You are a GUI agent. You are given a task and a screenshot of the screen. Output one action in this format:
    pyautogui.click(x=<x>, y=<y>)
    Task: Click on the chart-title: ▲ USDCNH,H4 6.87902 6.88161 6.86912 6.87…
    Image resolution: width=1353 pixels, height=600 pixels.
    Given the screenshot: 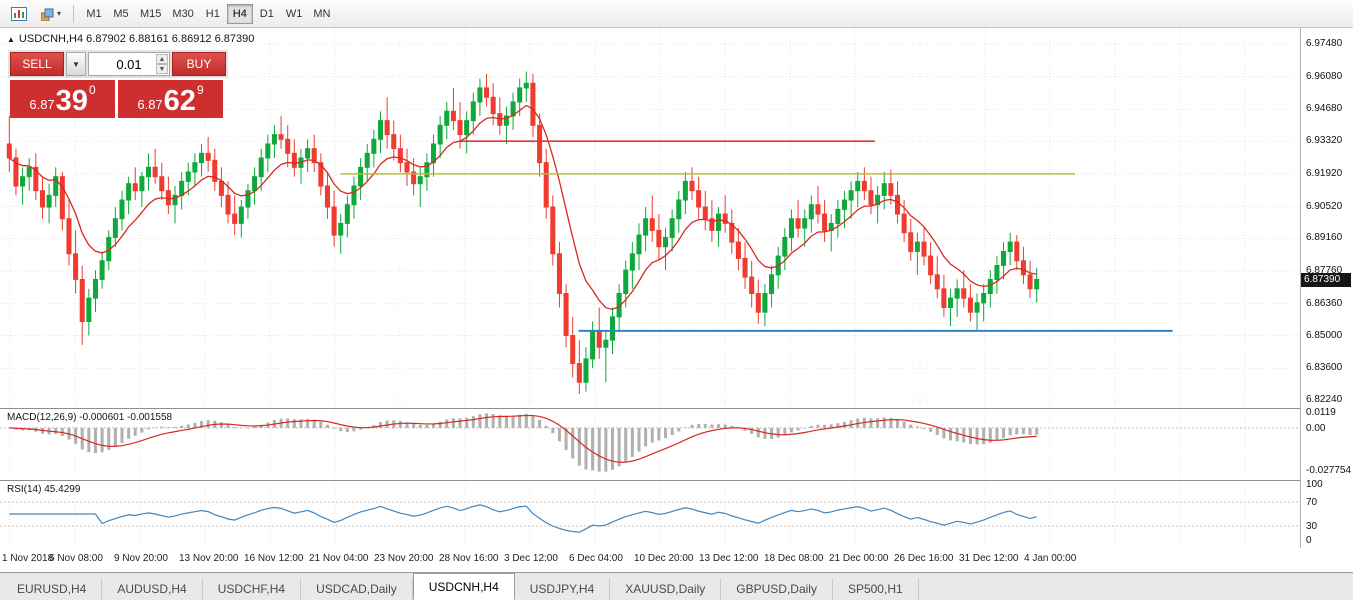 What is the action you would take?
    pyautogui.click(x=130, y=39)
    